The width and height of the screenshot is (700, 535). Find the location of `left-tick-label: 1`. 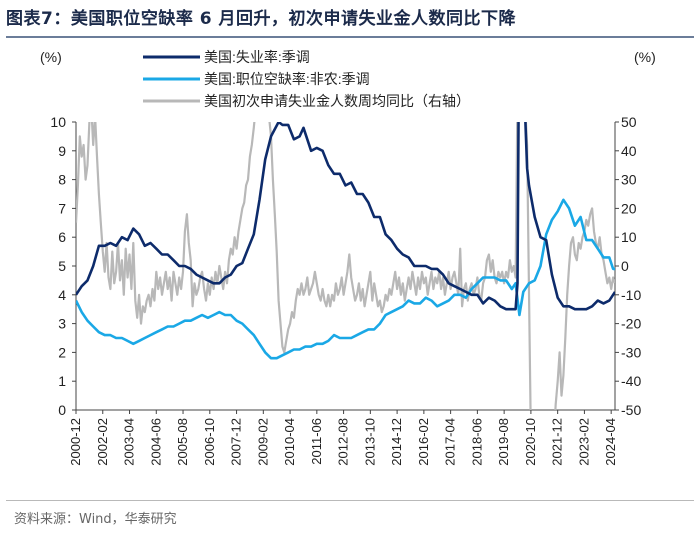

left-tick-label: 1 is located at coordinates (62, 381).